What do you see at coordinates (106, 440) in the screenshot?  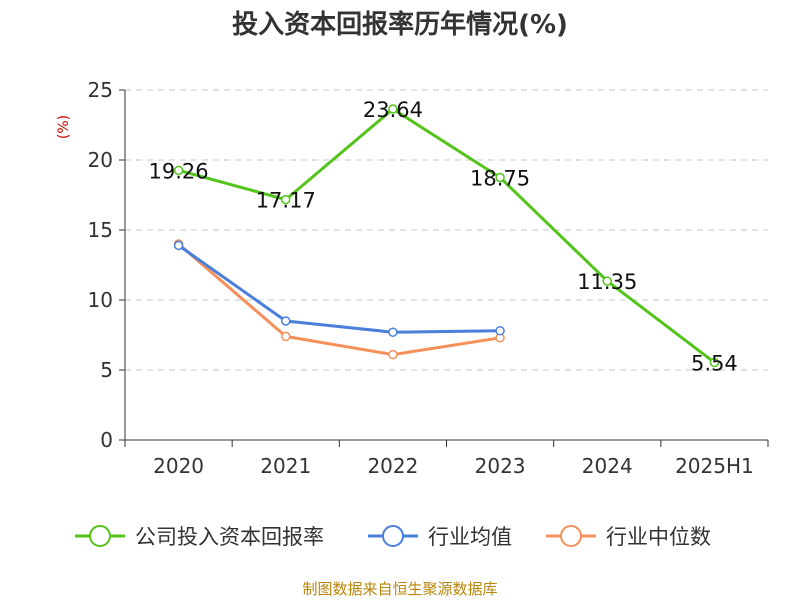 I see `y-tick-label: 0` at bounding box center [106, 440].